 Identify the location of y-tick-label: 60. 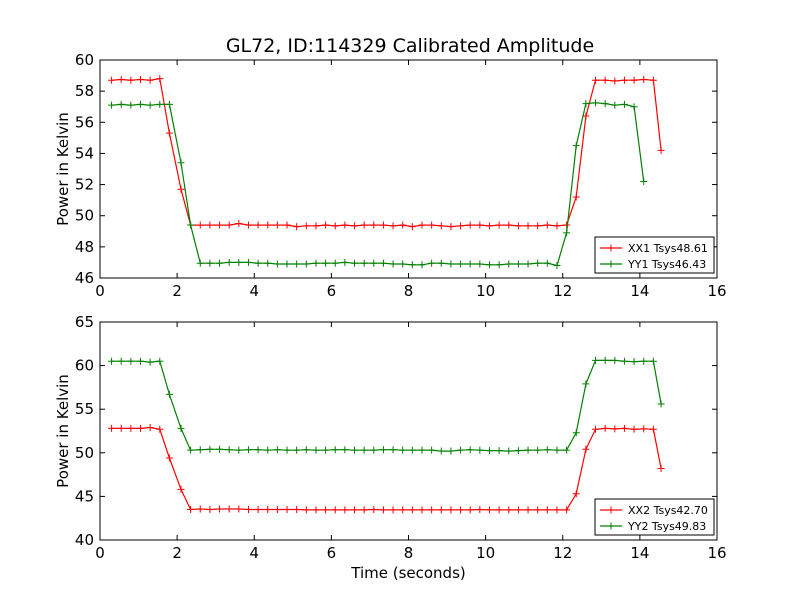
(84, 366).